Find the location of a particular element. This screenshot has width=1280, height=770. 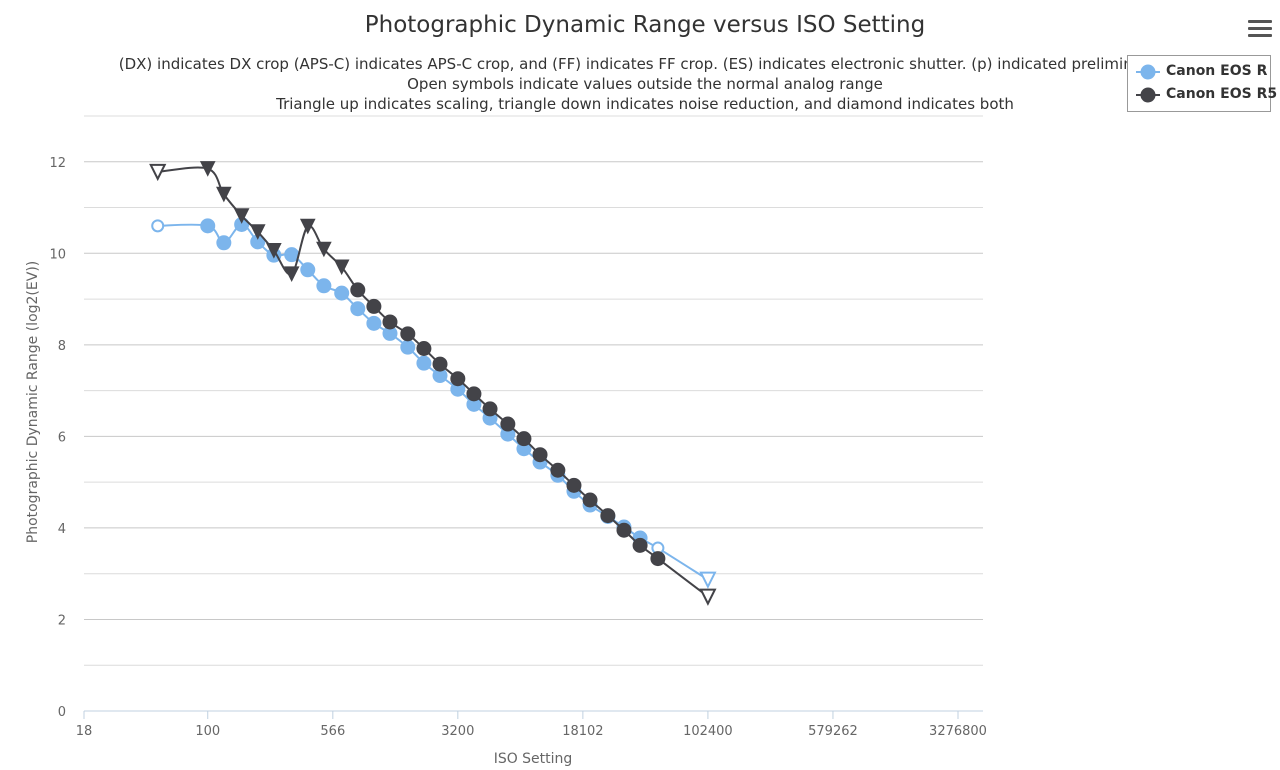

x-tick-label: 18102 is located at coordinates (582, 731).